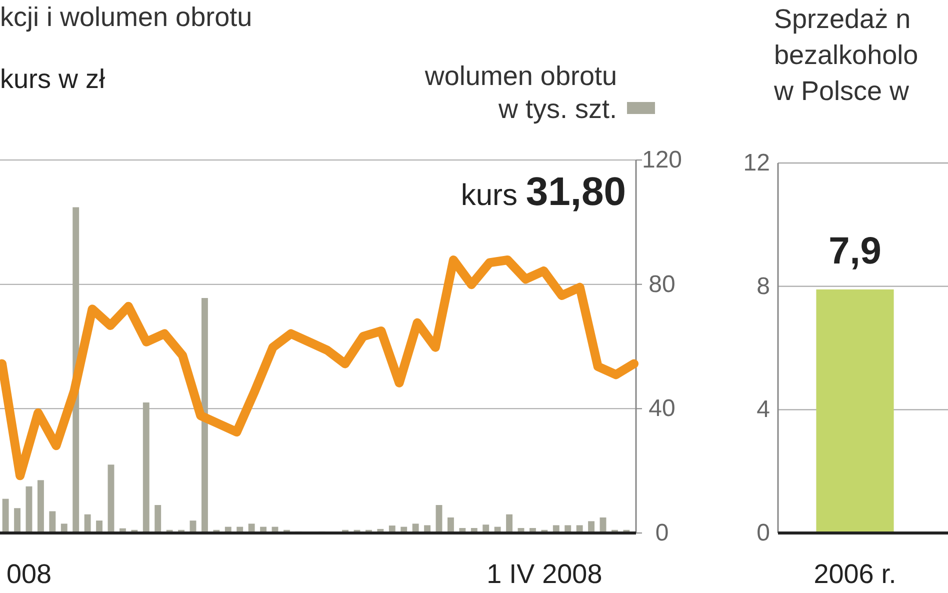 The height and width of the screenshot is (593, 948). I want to click on y2-tick-label: 40, so click(662, 408).